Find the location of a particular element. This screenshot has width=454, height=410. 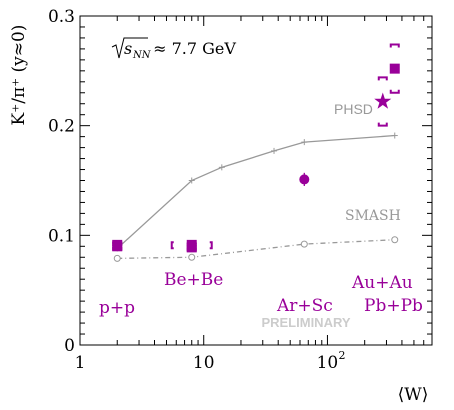

system-label-auau: Au+Au is located at coordinates (382, 283).